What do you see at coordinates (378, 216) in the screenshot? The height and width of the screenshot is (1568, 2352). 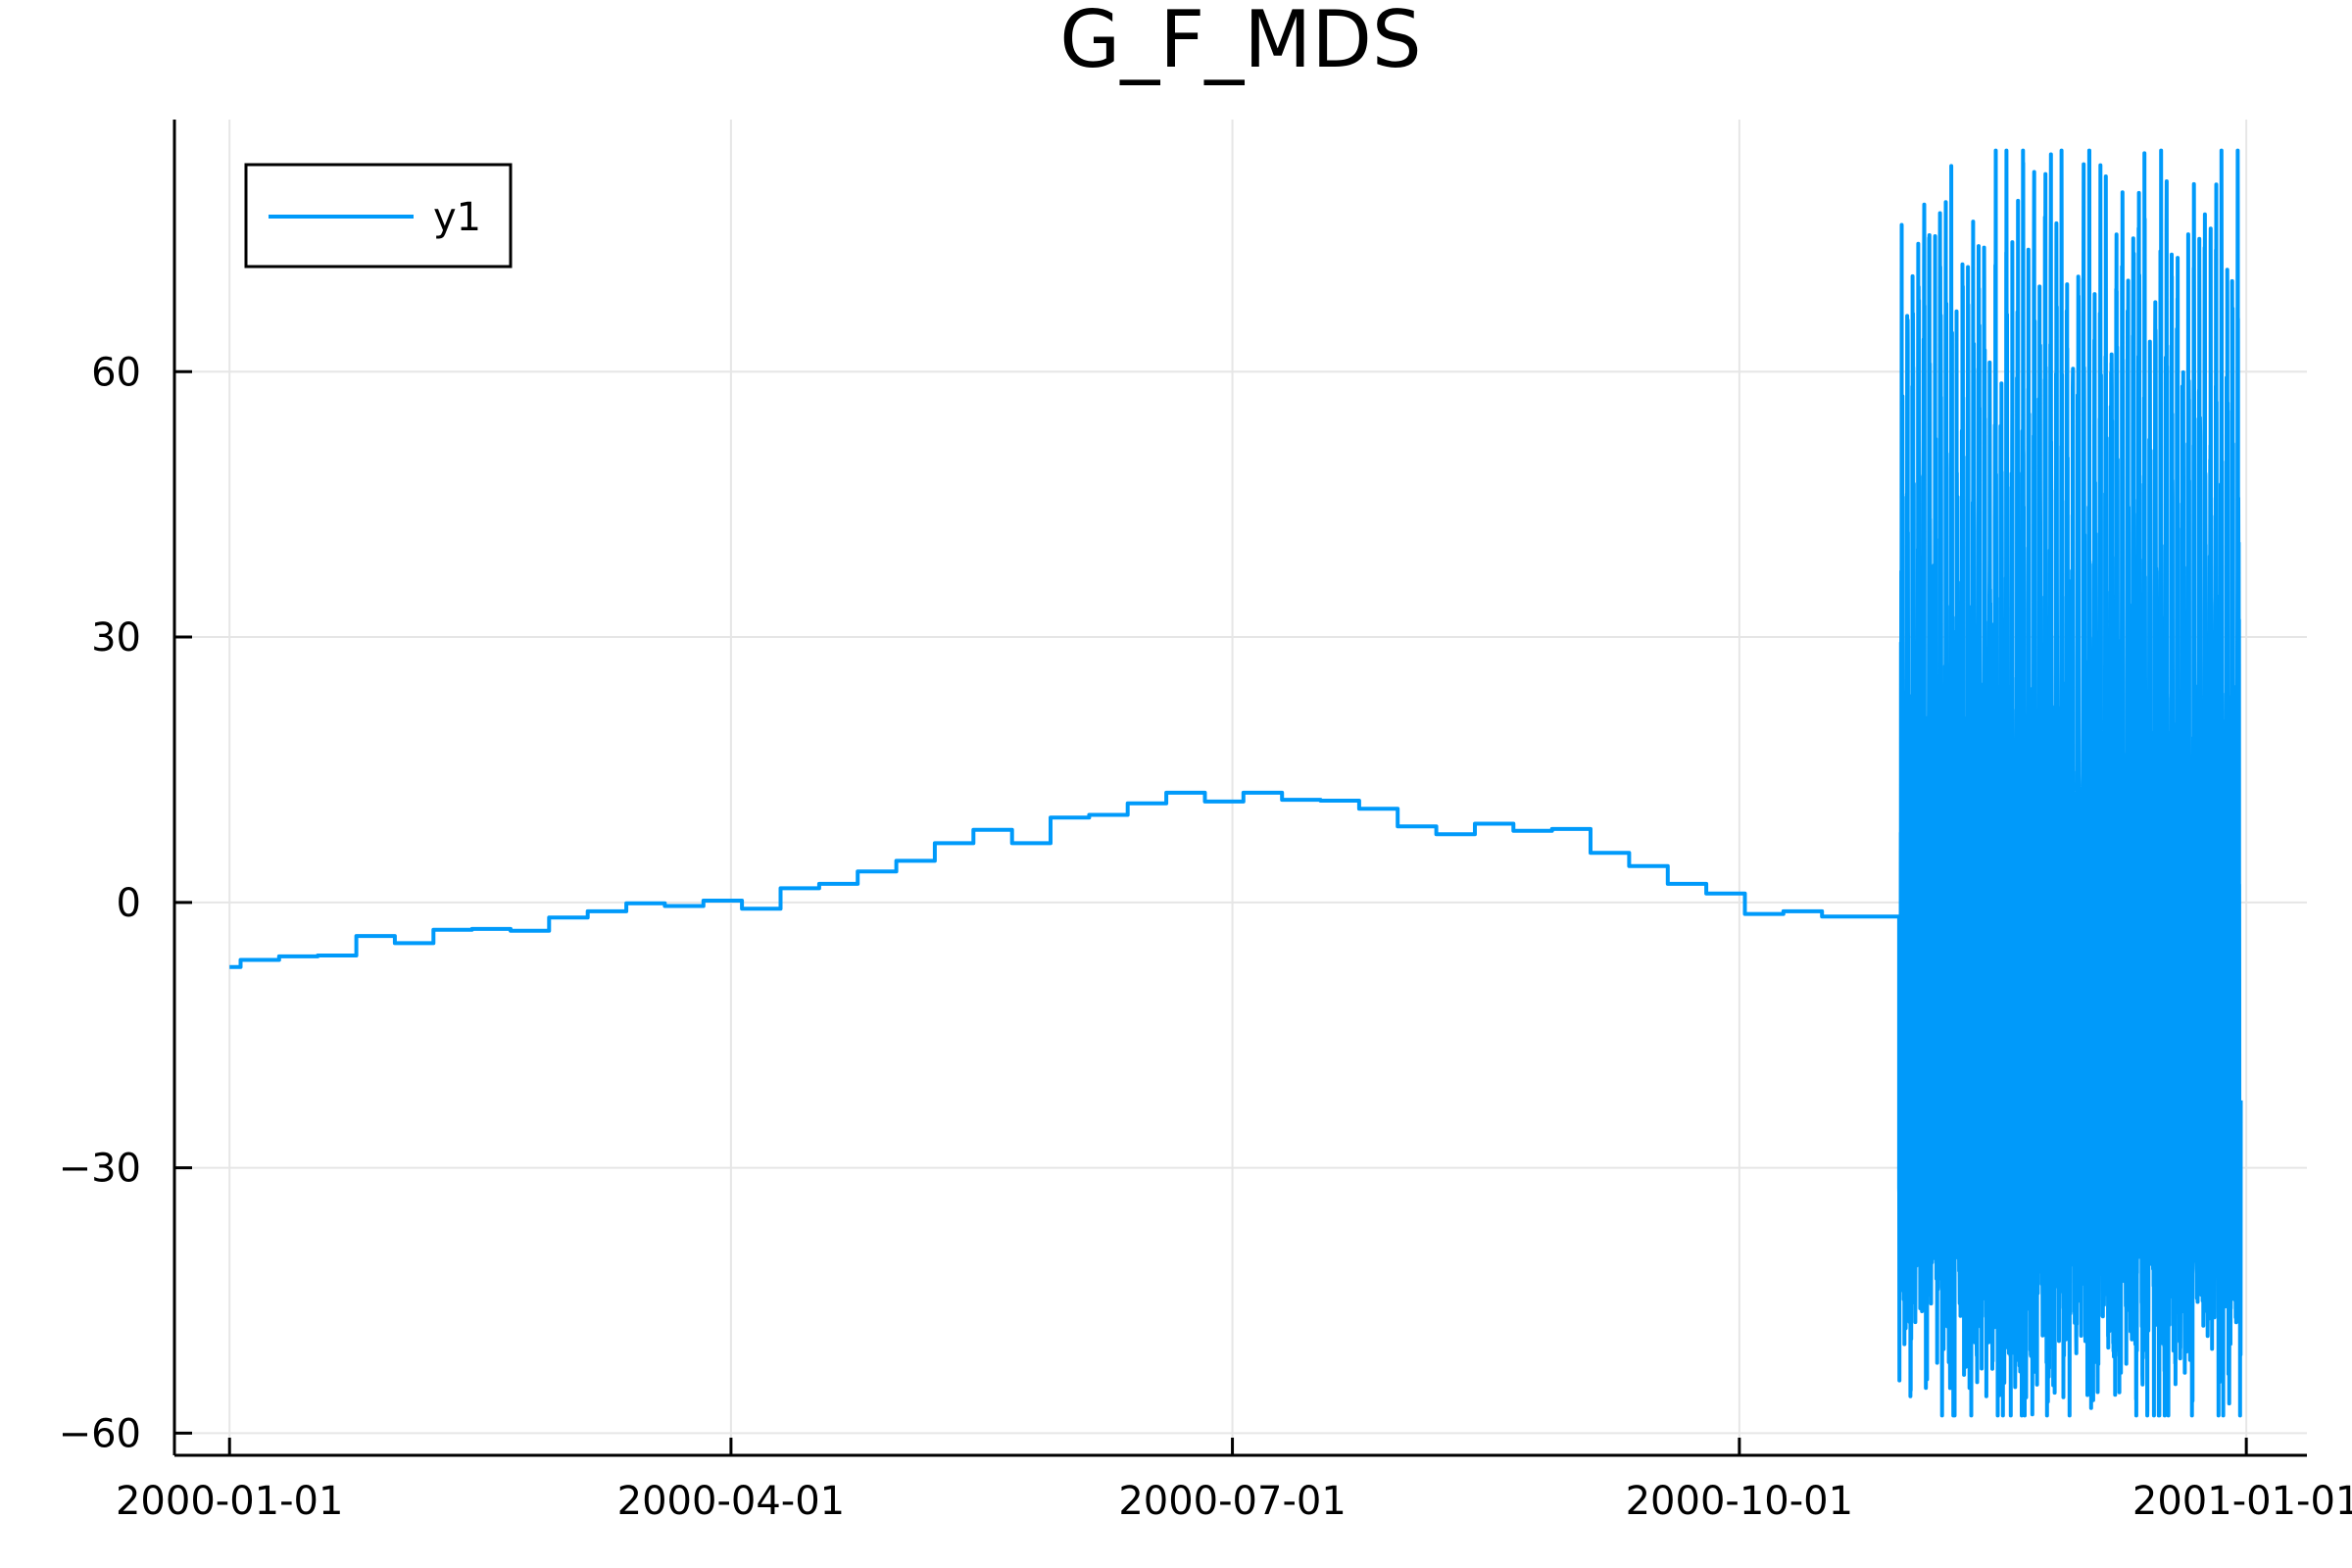 I see `legend: y1` at bounding box center [378, 216].